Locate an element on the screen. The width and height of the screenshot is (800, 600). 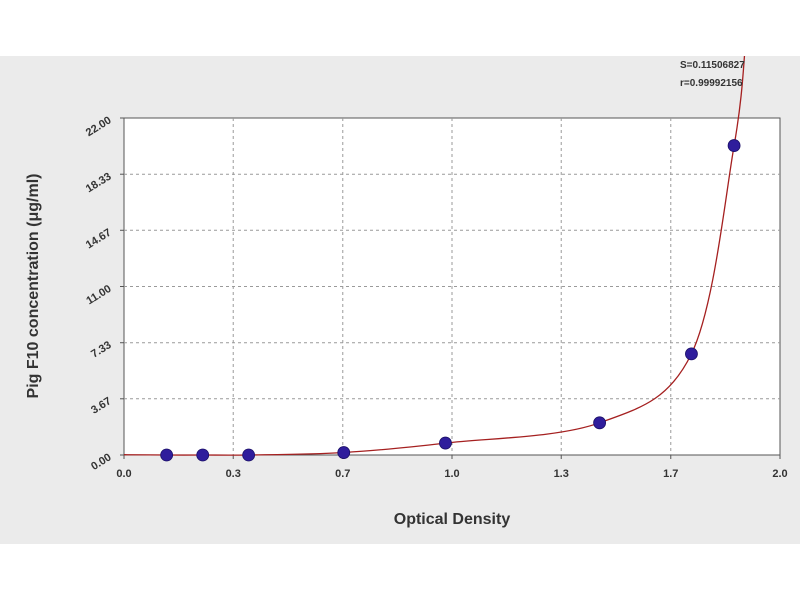
y-tick-labels: 0.00 3.67 7.33 11.00 14.67 18.33 22.00 is located at coordinates (104, 293).